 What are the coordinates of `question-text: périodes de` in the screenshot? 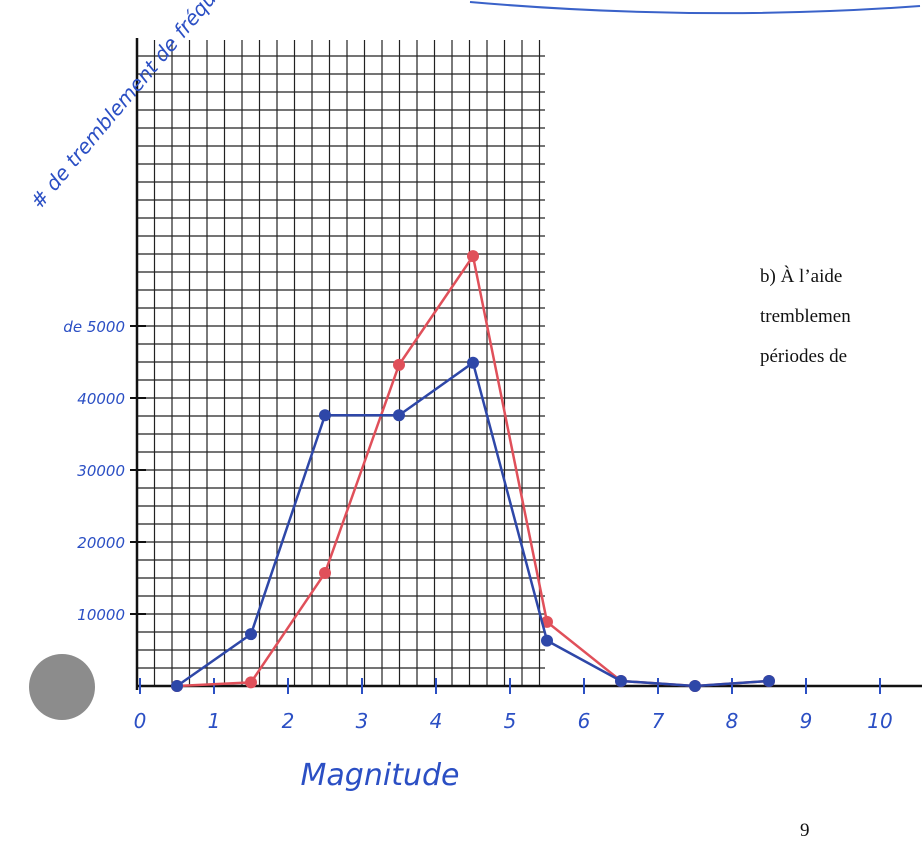 It's located at (803, 356).